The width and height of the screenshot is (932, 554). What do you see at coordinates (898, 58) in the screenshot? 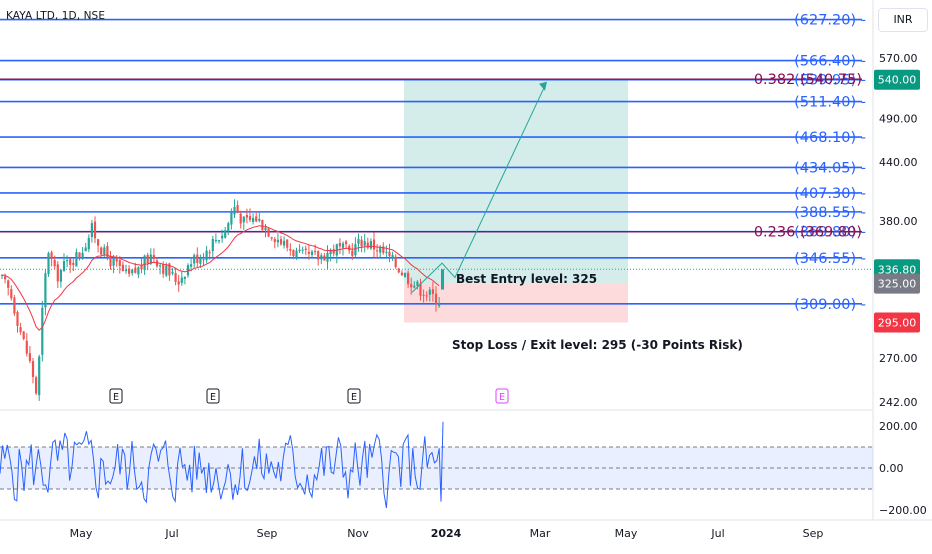
I see `price-axis-tick: 570.00` at bounding box center [898, 58].